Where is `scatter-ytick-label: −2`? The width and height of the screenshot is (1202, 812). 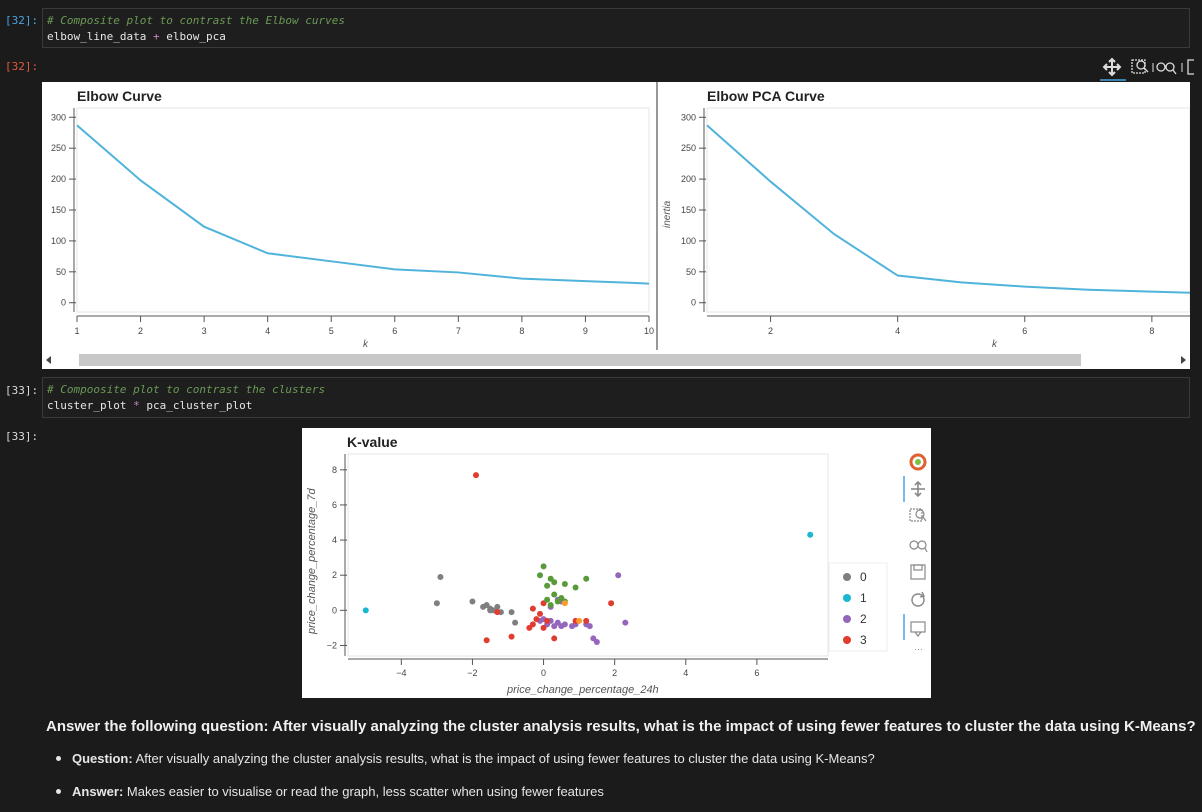 scatter-ytick-label: −2 is located at coordinates (332, 645).